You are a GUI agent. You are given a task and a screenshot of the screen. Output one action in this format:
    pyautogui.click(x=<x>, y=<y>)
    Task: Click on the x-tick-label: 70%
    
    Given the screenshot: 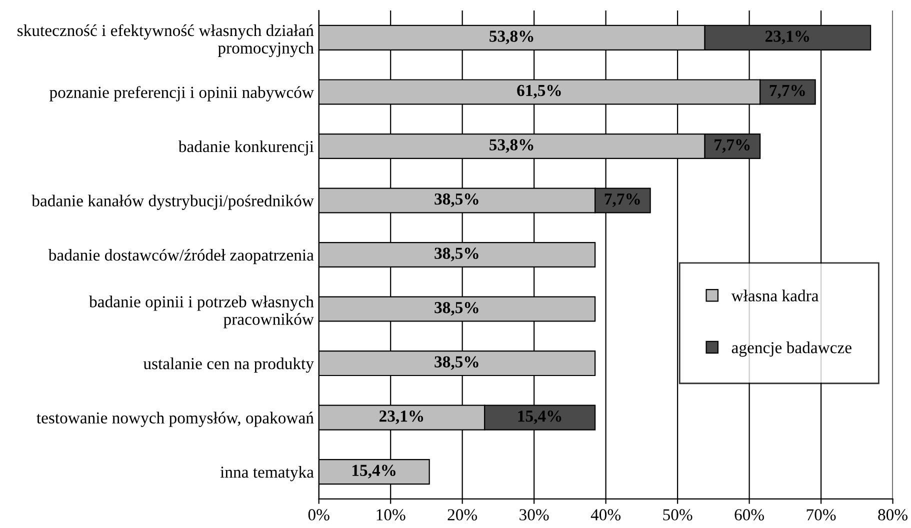 What is the action you would take?
    pyautogui.click(x=821, y=514)
    